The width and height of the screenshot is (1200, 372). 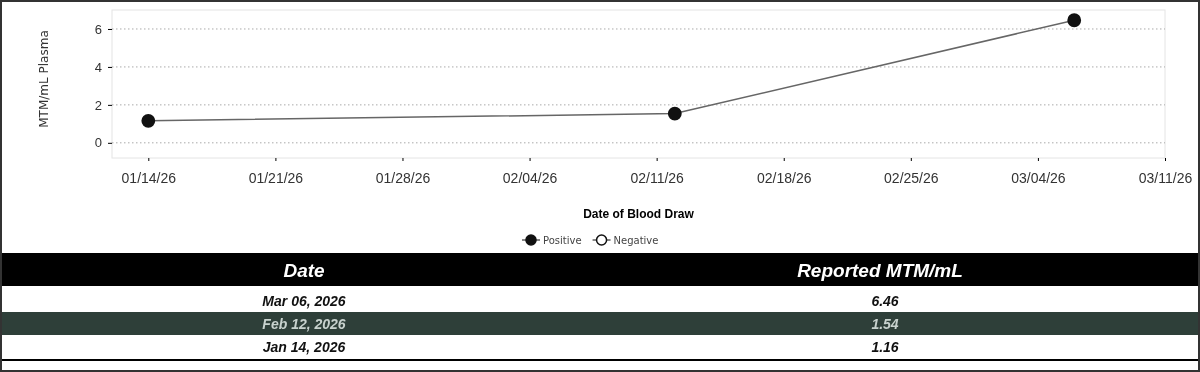 I want to click on y-tick-label: 2, so click(x=98, y=105).